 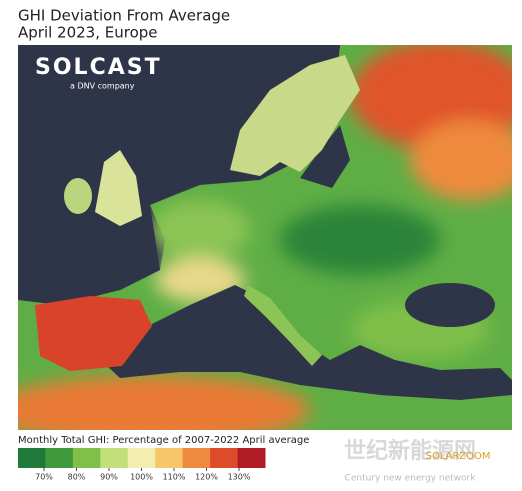 What do you see at coordinates (283, 325) in the screenshot?
I see `italy` at bounding box center [283, 325].